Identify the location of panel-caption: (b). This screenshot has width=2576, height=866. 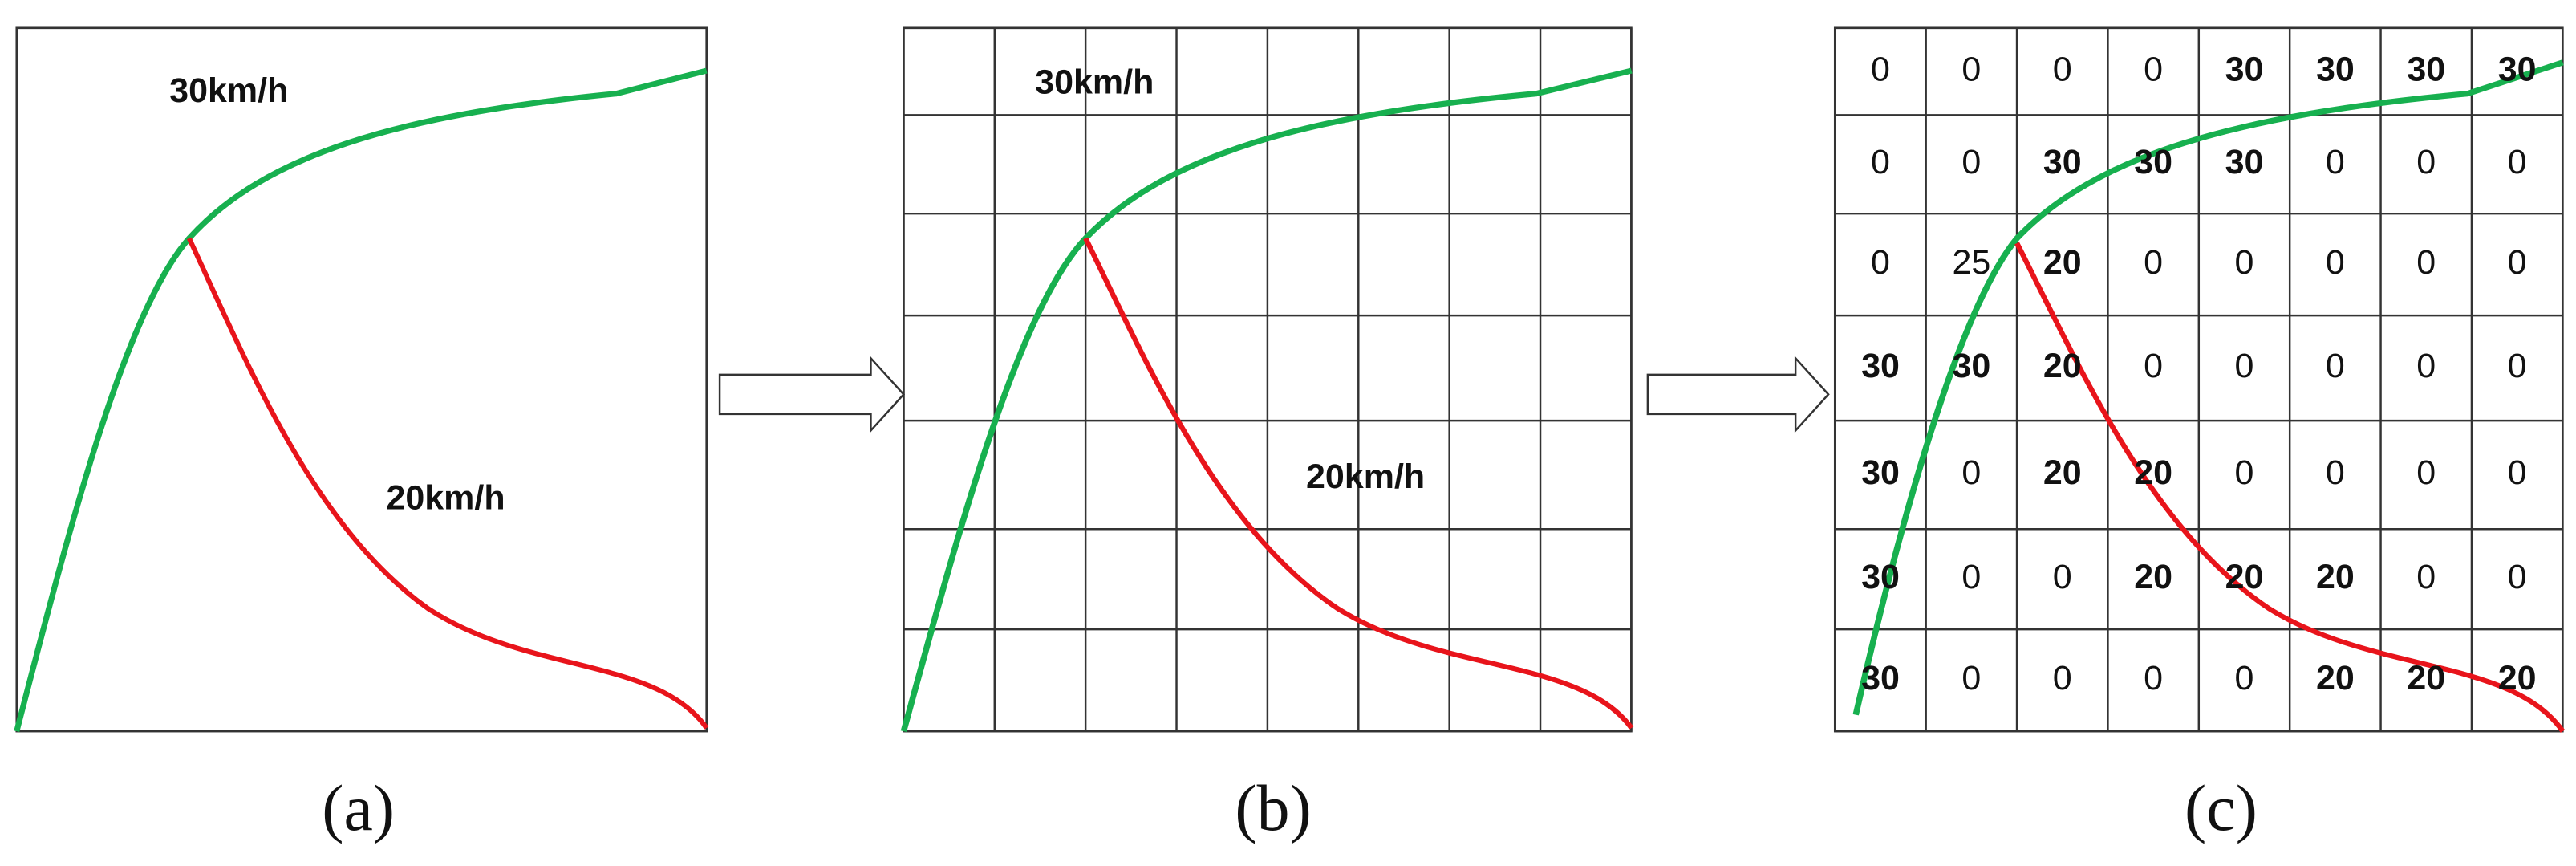
(1273, 807).